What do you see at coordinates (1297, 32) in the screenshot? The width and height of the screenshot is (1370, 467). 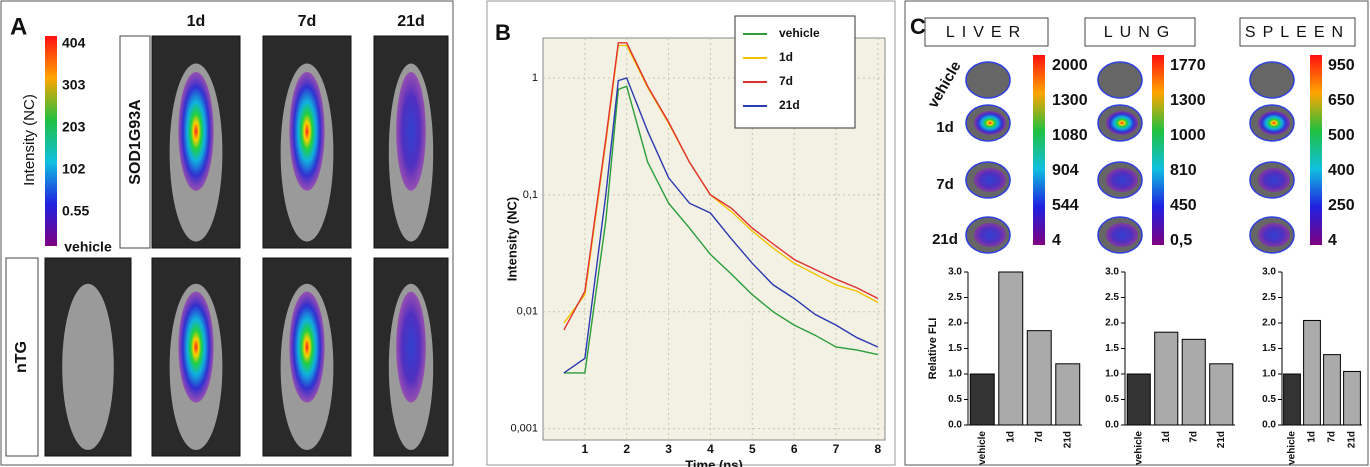 I see `organ-title: SPLEEN` at bounding box center [1297, 32].